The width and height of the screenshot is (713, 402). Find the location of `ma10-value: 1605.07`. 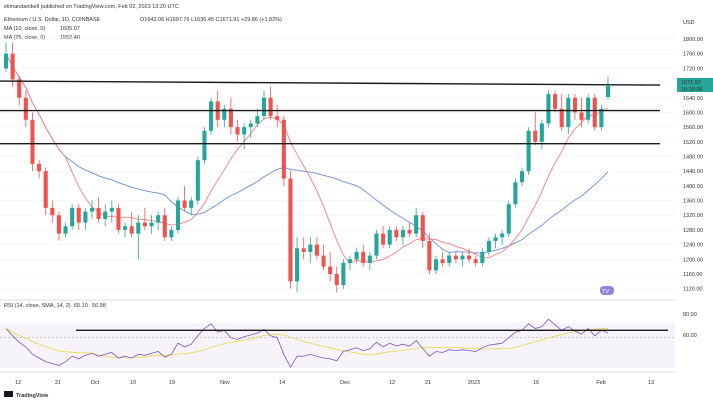

ma10-value: 1605.07 is located at coordinates (70, 29).